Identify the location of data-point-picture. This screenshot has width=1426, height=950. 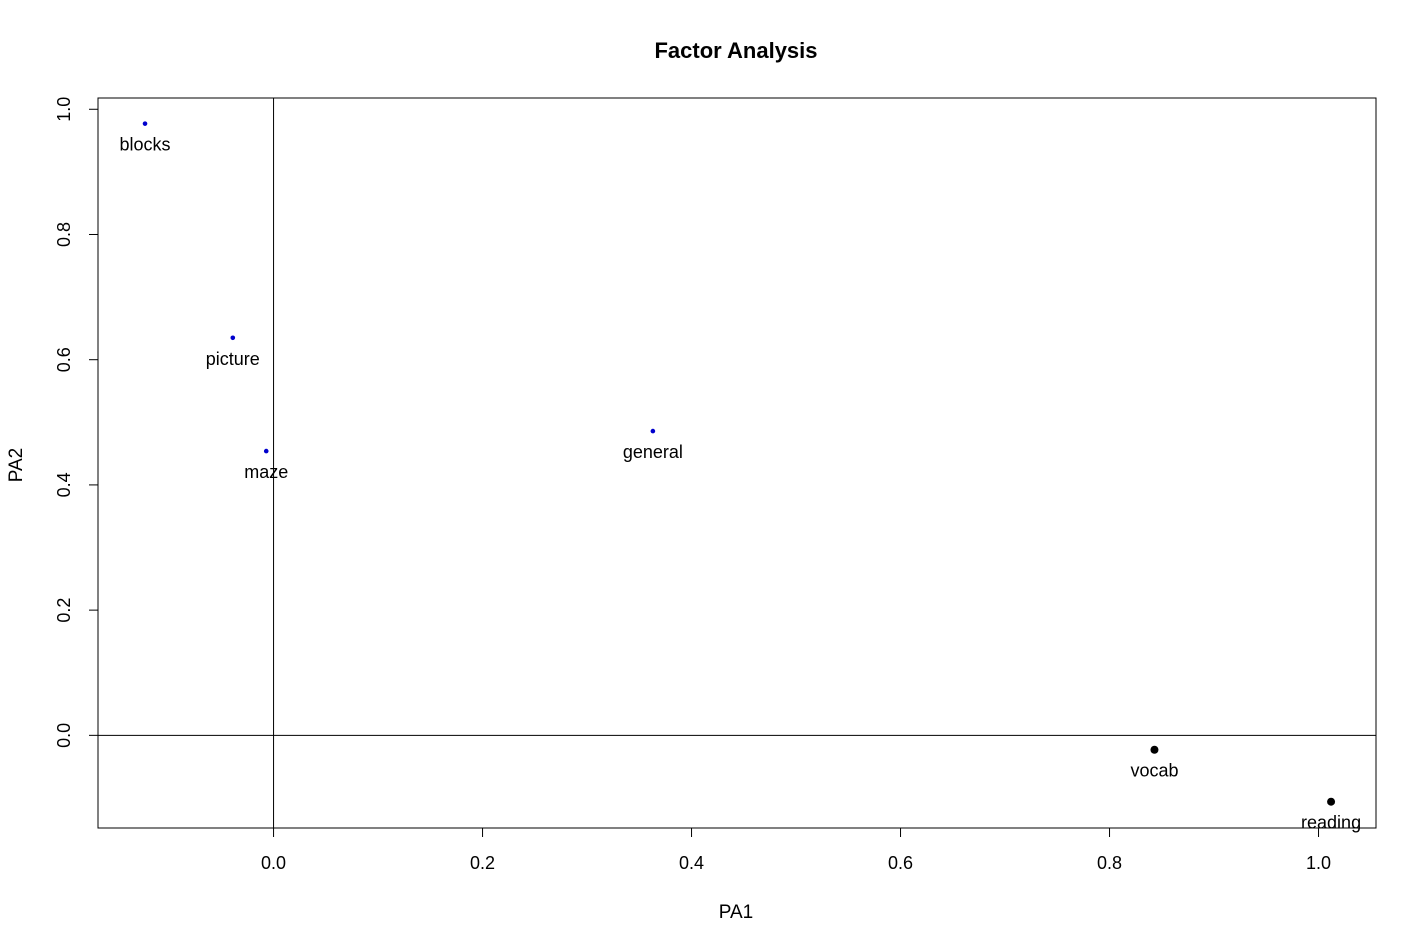
(233, 338).